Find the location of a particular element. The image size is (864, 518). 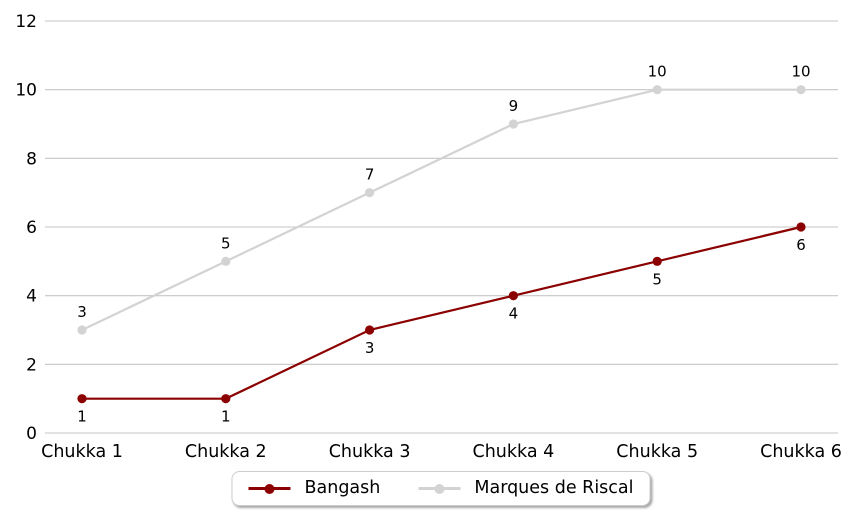

data-label: 4 is located at coordinates (514, 314).